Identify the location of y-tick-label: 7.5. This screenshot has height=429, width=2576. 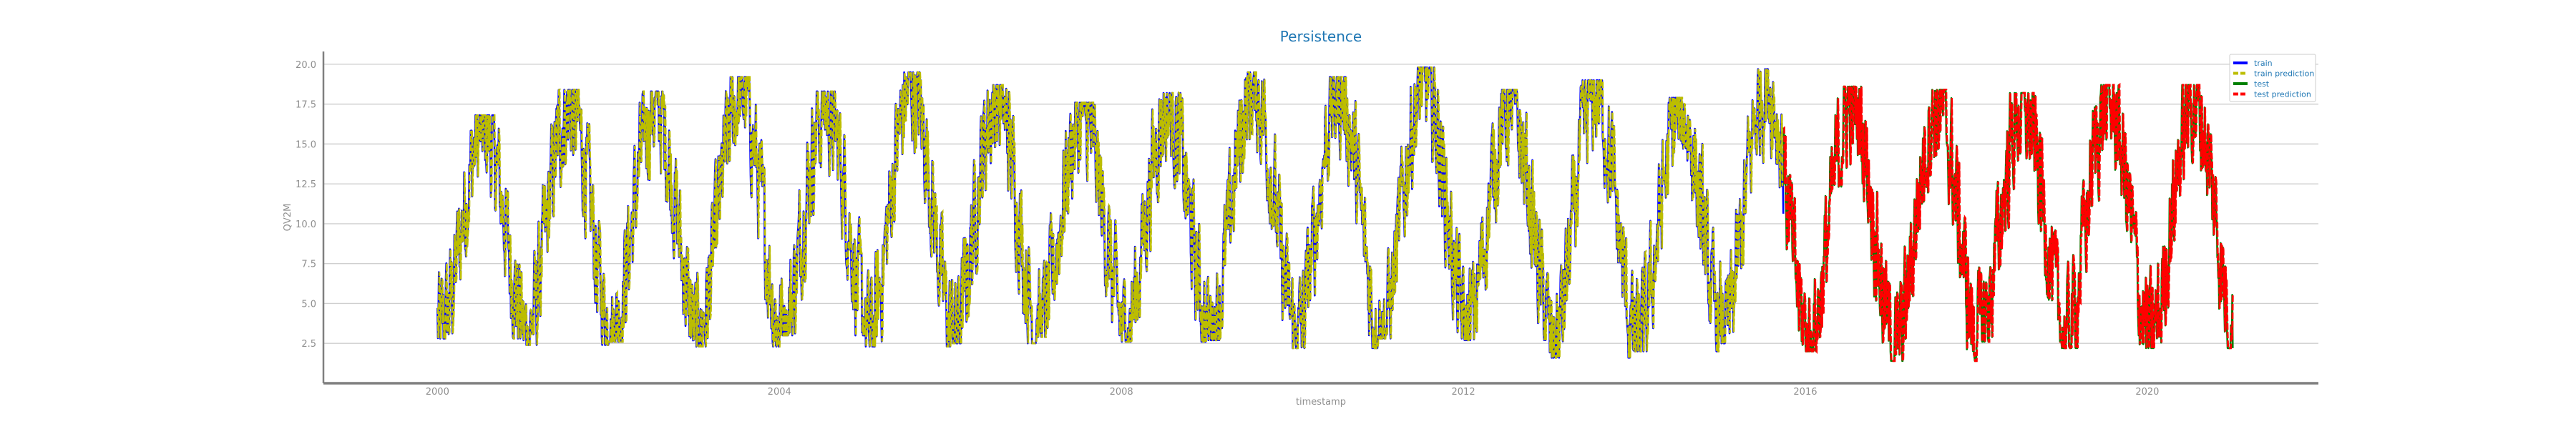
(308, 265).